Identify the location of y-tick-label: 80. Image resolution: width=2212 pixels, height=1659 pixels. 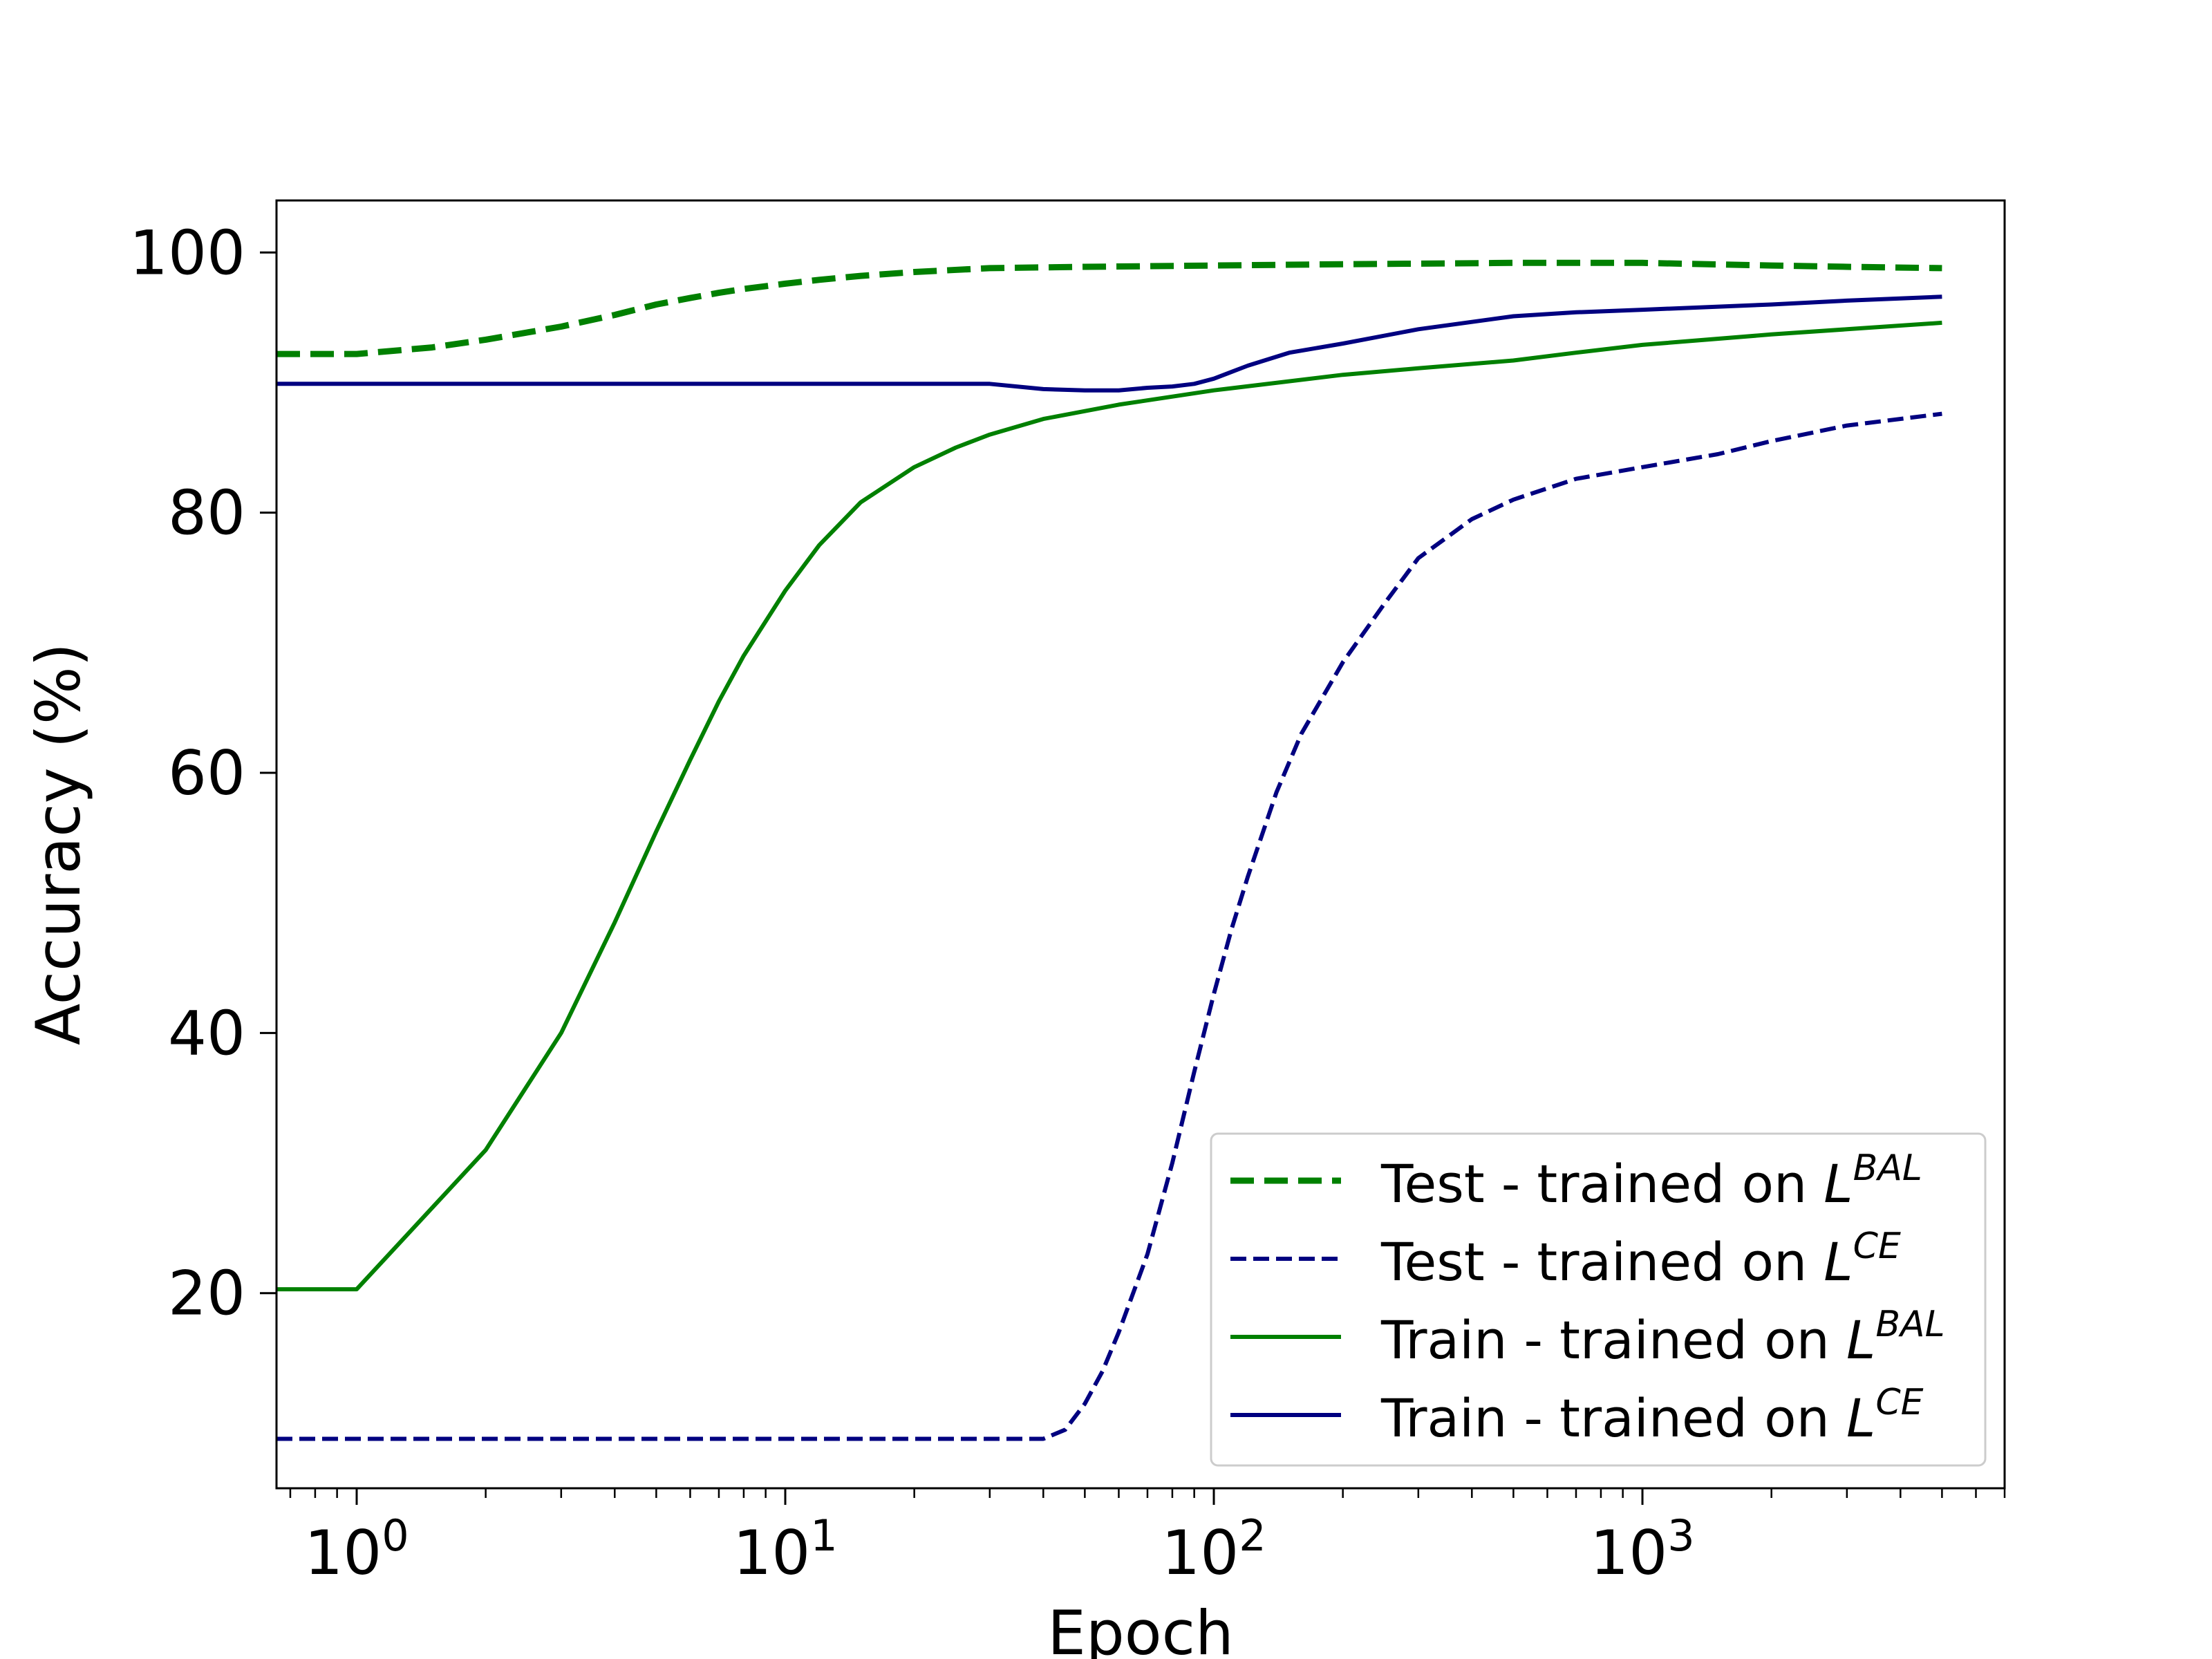
(206, 513).